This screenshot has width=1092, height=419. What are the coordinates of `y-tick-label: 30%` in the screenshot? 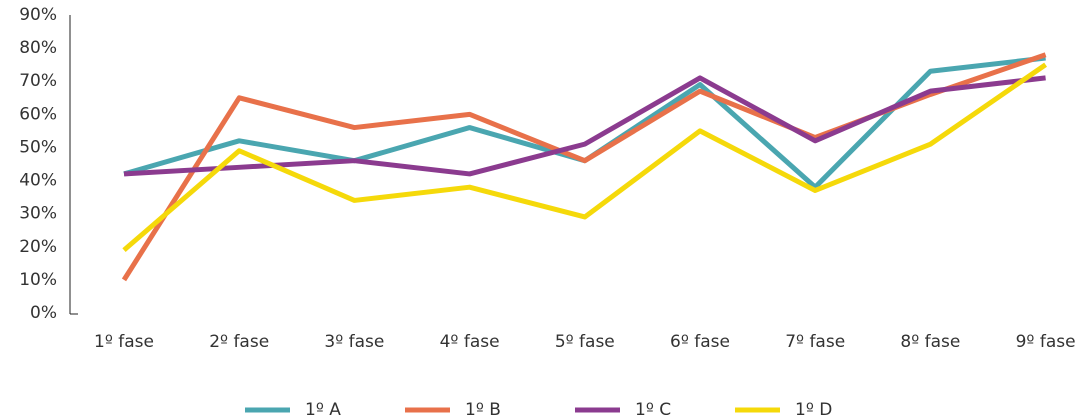 It's located at (38, 214).